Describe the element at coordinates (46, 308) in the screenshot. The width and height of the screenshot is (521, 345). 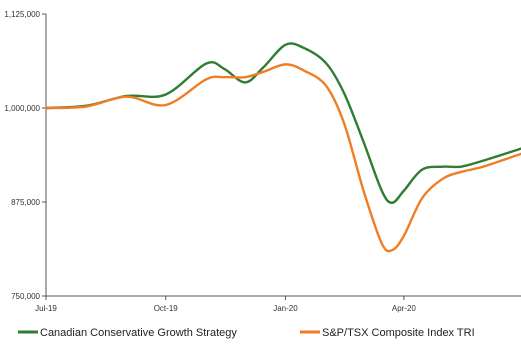
I see `x-tick-label: Jul-19` at that location.